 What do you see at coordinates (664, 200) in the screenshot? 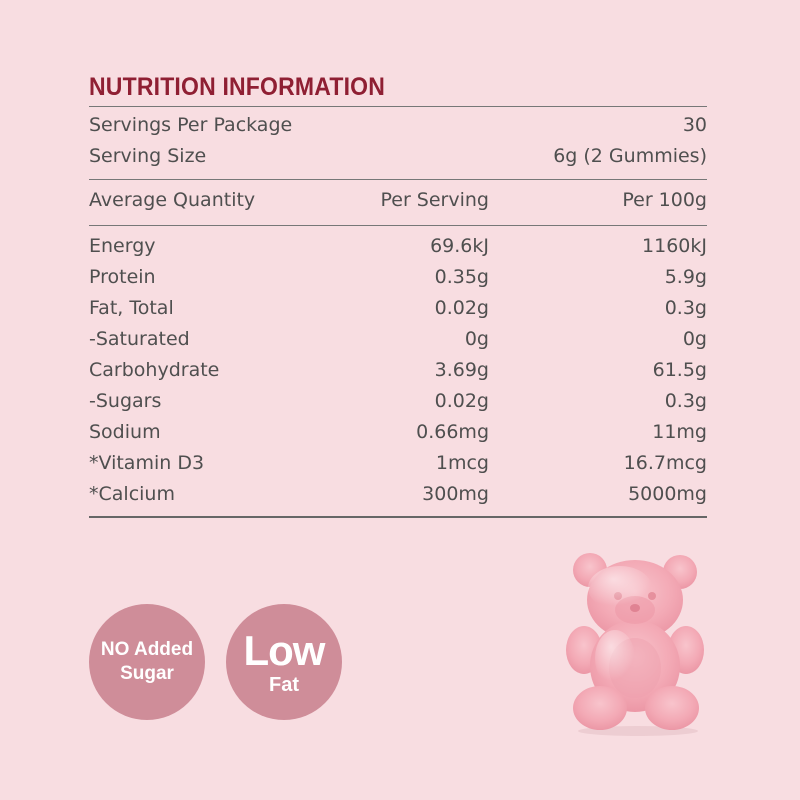
I see `header-per-100g: Per 100g` at bounding box center [664, 200].